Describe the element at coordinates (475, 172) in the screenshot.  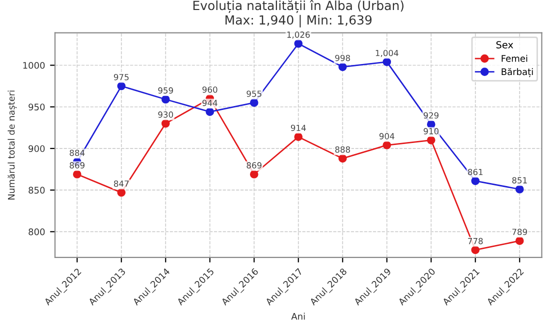
I see `data-label: 861` at that location.